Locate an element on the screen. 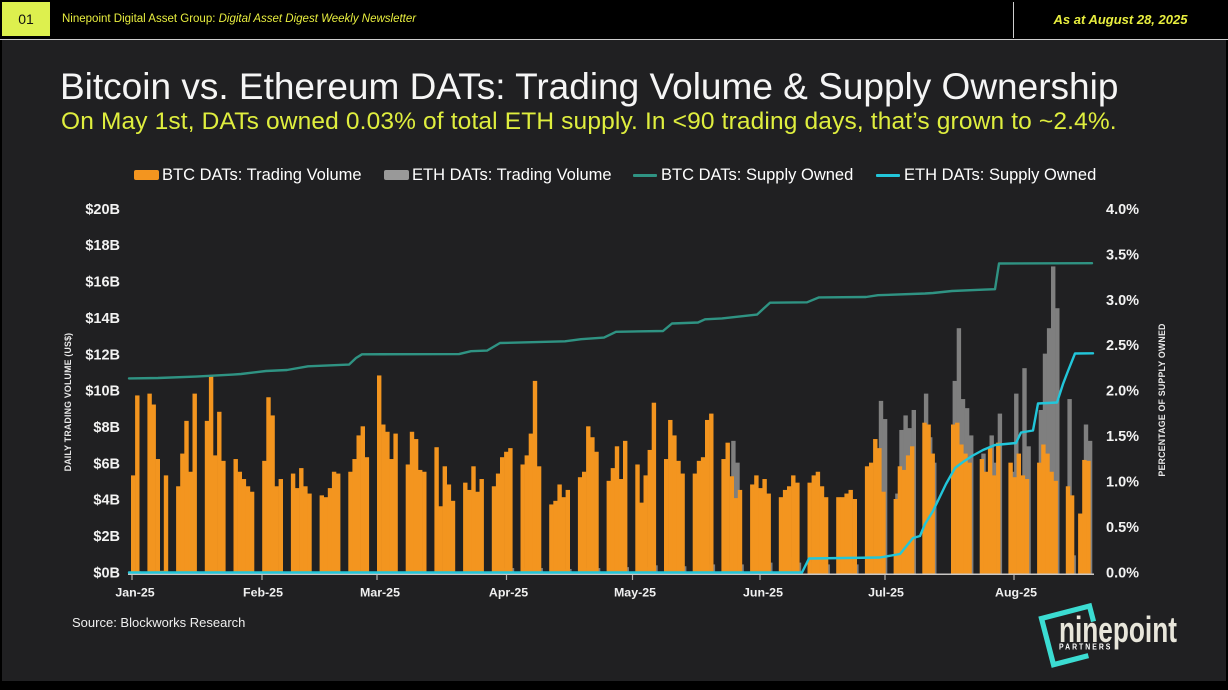 This screenshot has width=1228, height=690. svg-text: 2.0% is located at coordinates (1122, 392).